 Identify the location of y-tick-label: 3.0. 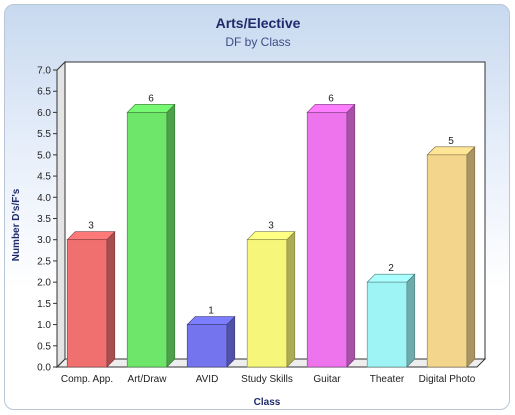
(44, 240).